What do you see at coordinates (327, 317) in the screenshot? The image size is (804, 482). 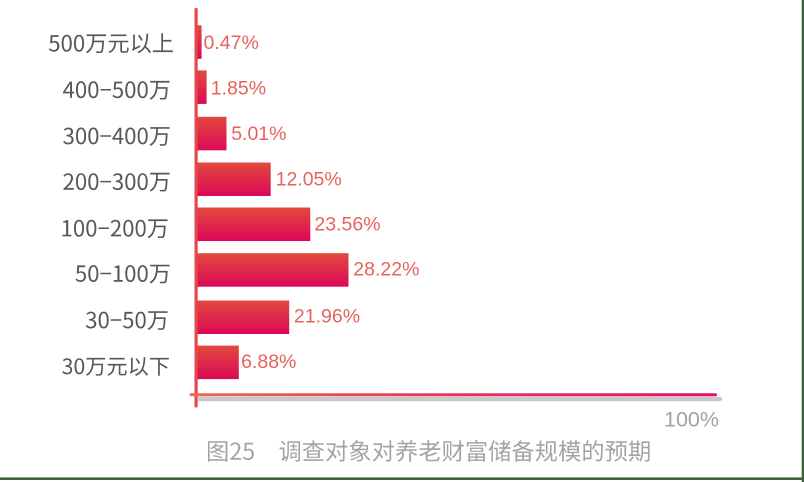 I see `svg-text: 21.96%` at bounding box center [327, 317].